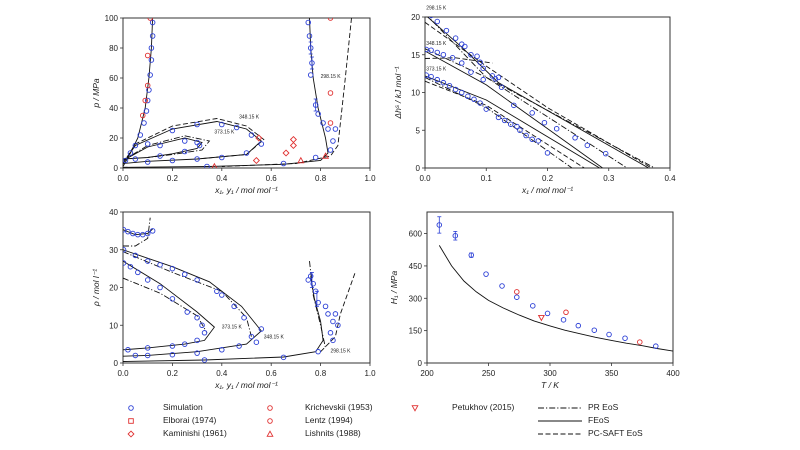 The width and height of the screenshot is (800, 450). What do you see at coordinates (416, 331) in the screenshot?
I see `y-tick-label: 150` at bounding box center [416, 331].